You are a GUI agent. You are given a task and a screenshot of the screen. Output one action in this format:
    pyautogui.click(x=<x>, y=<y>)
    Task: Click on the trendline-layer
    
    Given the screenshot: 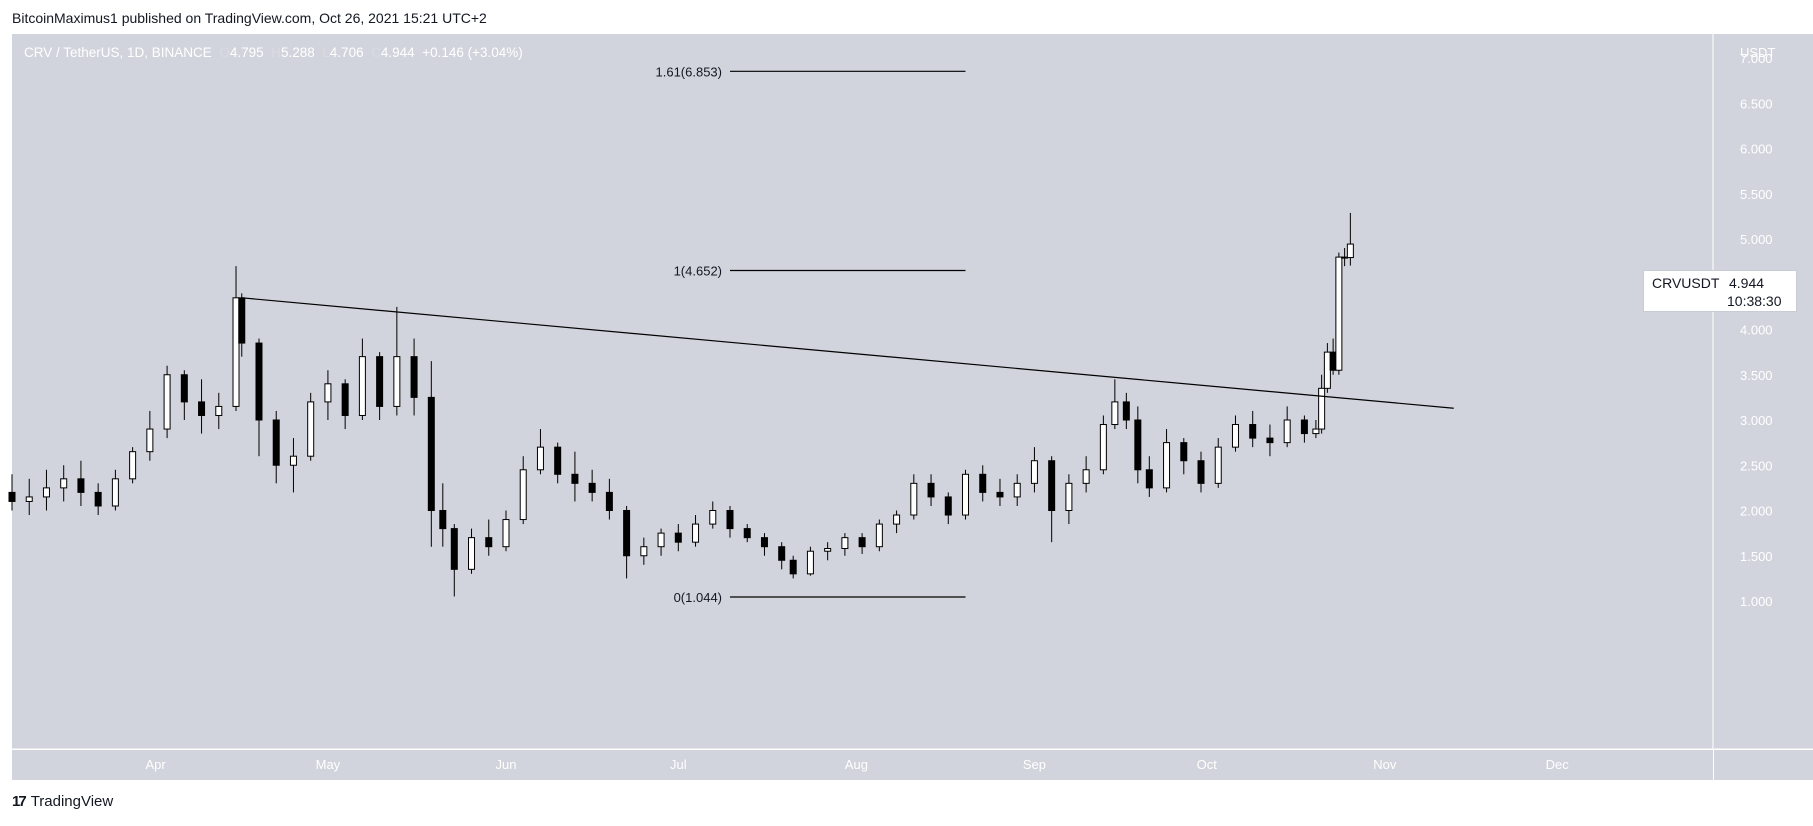 What is the action you would take?
    pyautogui.click(x=847, y=353)
    